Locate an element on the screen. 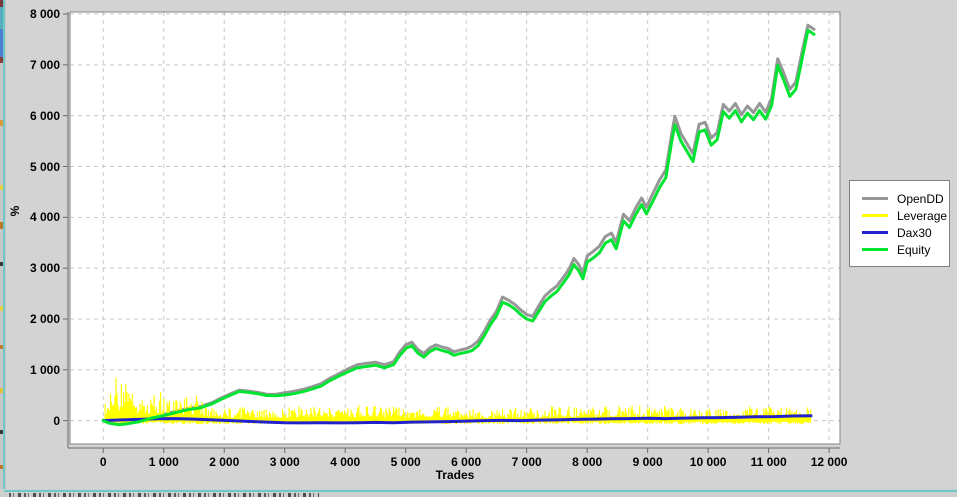 The width and height of the screenshot is (957, 497). background-window-sliver-bottom is located at coordinates (478, 493).